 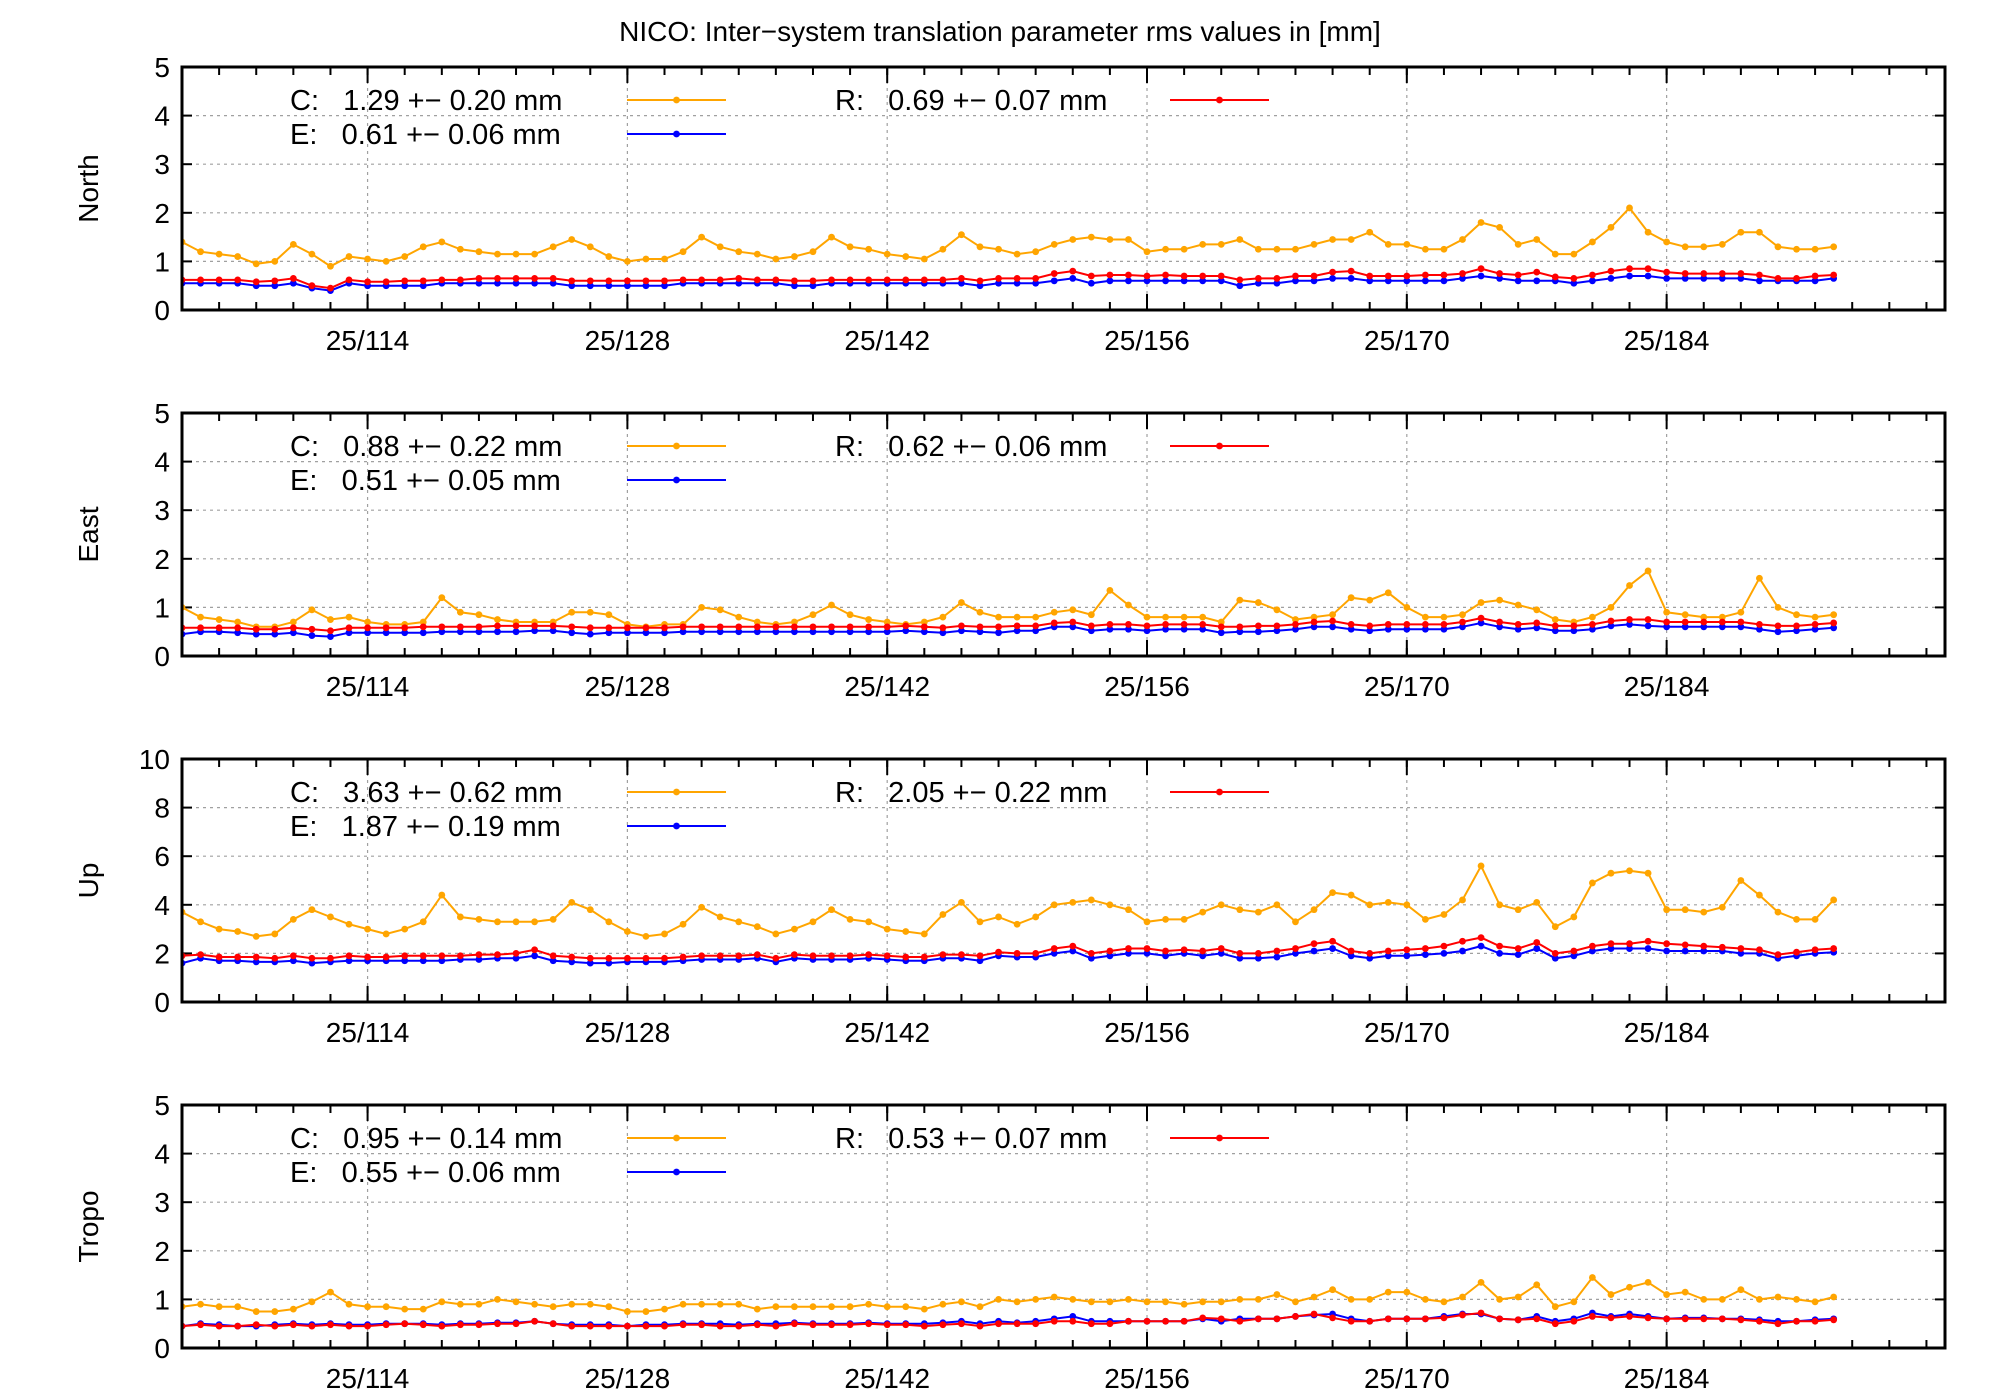 What do you see at coordinates (971, 101) in the screenshot?
I see `legend-text: R: 0.69 +− 0.07 mm` at bounding box center [971, 101].